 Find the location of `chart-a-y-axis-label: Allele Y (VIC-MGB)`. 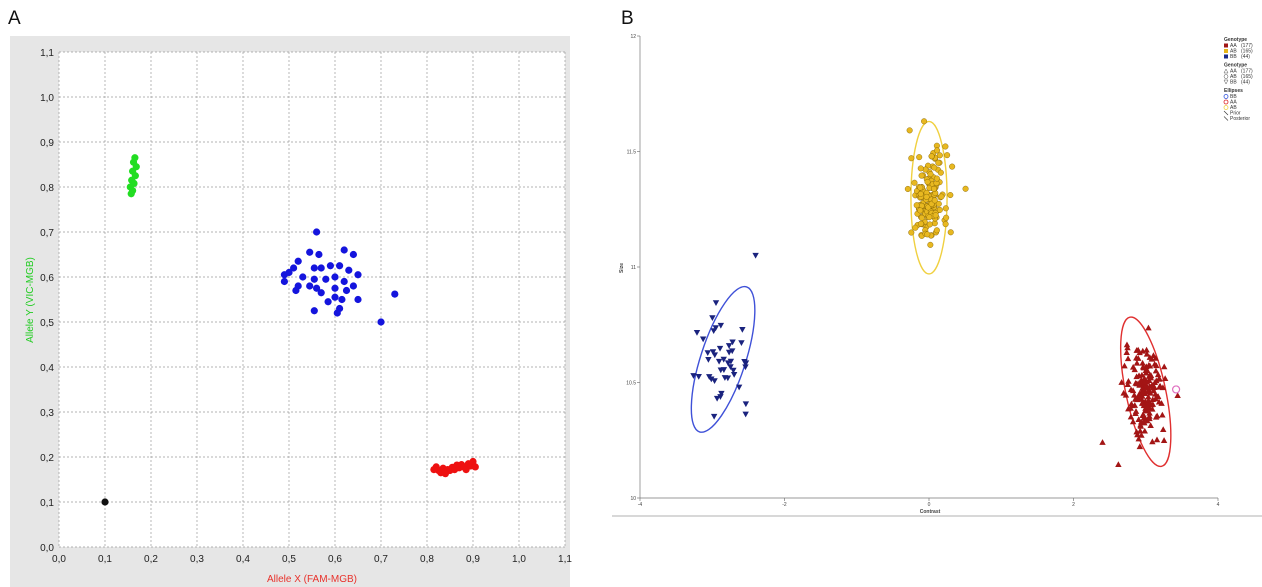

chart-a-y-axis-label: Allele Y (VIC-MGB) is located at coordinates (30, 300).